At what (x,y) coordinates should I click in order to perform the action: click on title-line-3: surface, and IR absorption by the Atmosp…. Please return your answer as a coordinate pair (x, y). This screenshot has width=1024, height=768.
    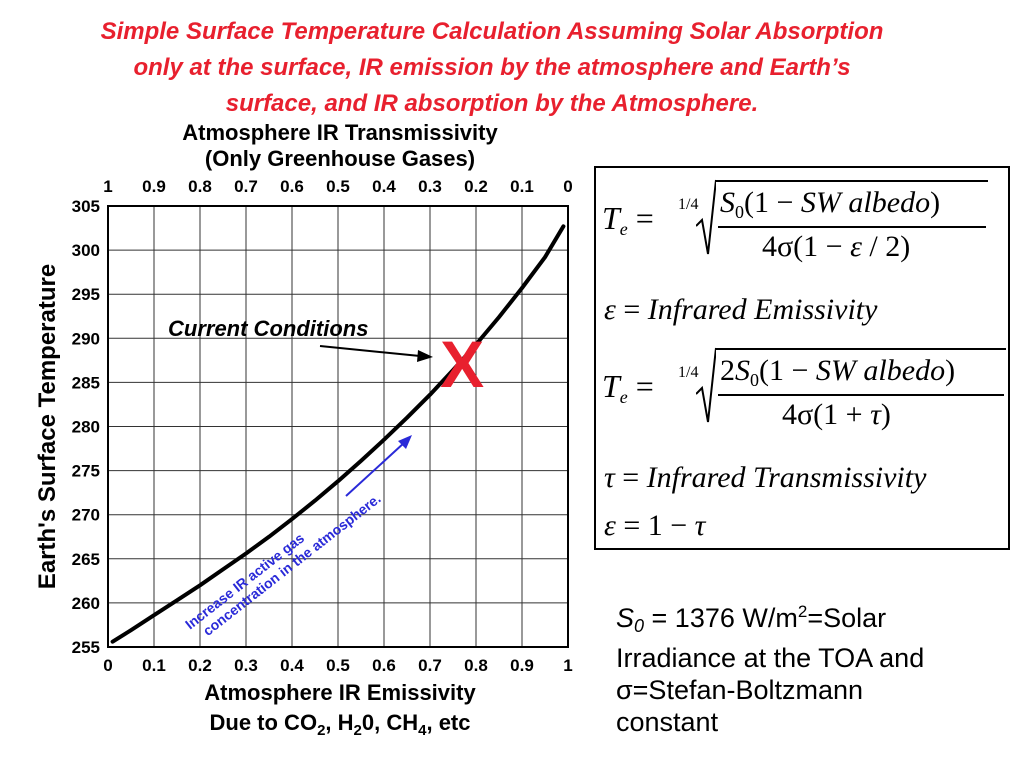
    Looking at the image, I should click on (492, 103).